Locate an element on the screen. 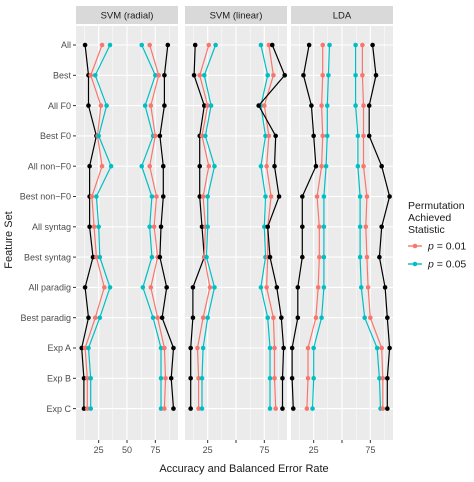 This screenshot has height=482, width=474. legend-key-point is located at coordinates (415, 246).